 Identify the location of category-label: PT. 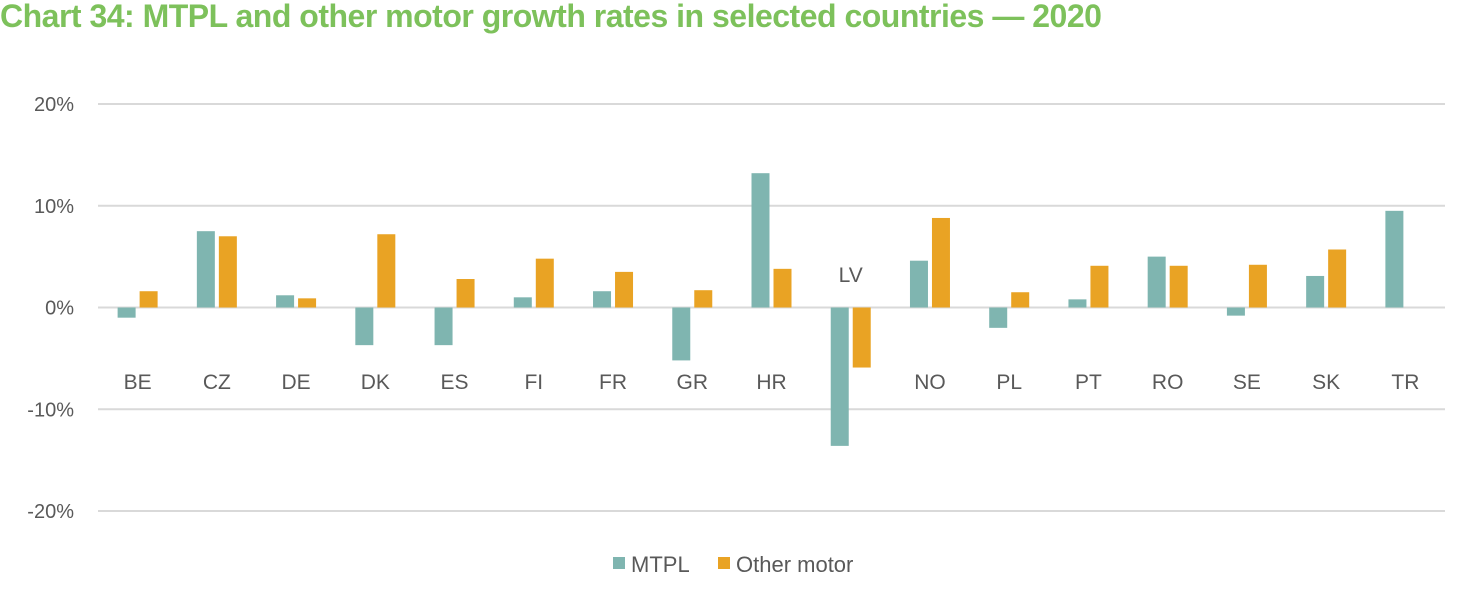
(1088, 382).